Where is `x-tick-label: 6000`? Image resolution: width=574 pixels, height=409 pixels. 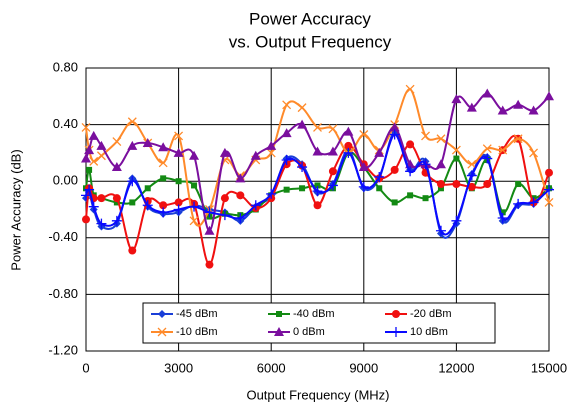 x-tick-label: 6000 is located at coordinates (271, 367).